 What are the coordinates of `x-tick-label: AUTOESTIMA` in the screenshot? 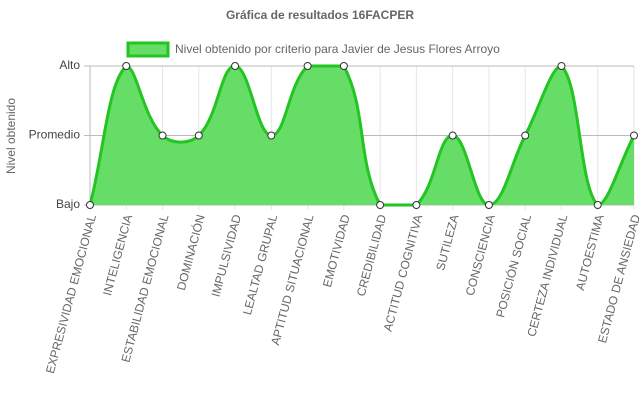 It's located at (590, 252).